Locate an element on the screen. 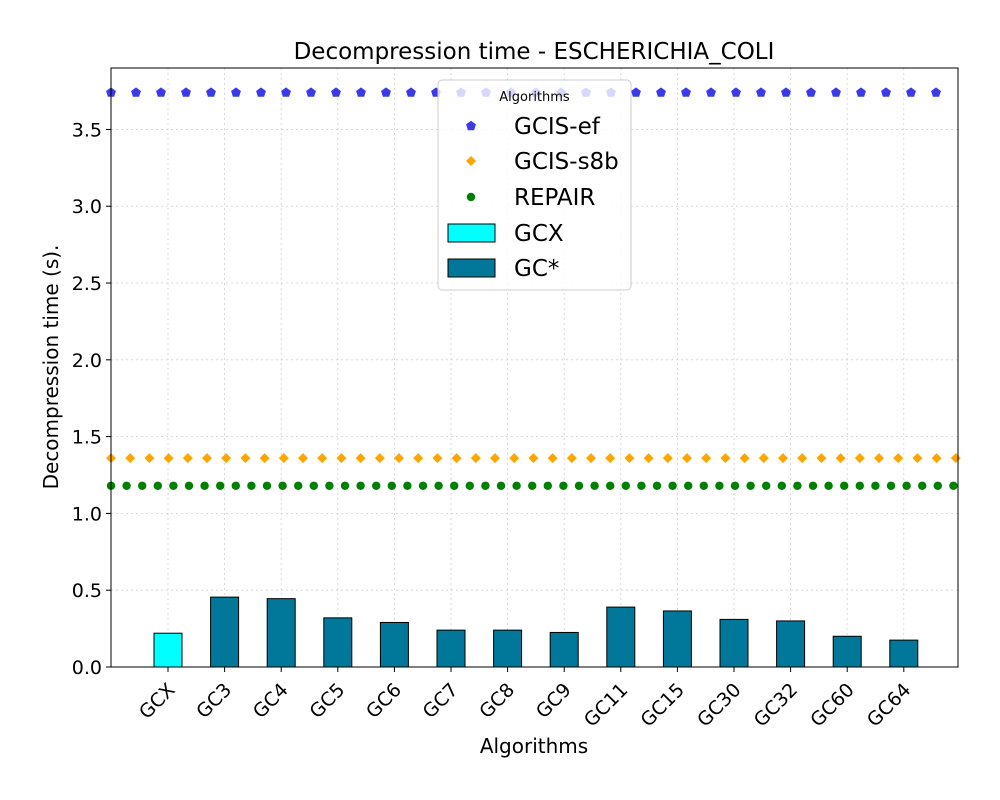 Image resolution: width=1000 pixels, height=800 pixels. legend-item-gcis-ef: GCIS-ef is located at coordinates (533, 127).